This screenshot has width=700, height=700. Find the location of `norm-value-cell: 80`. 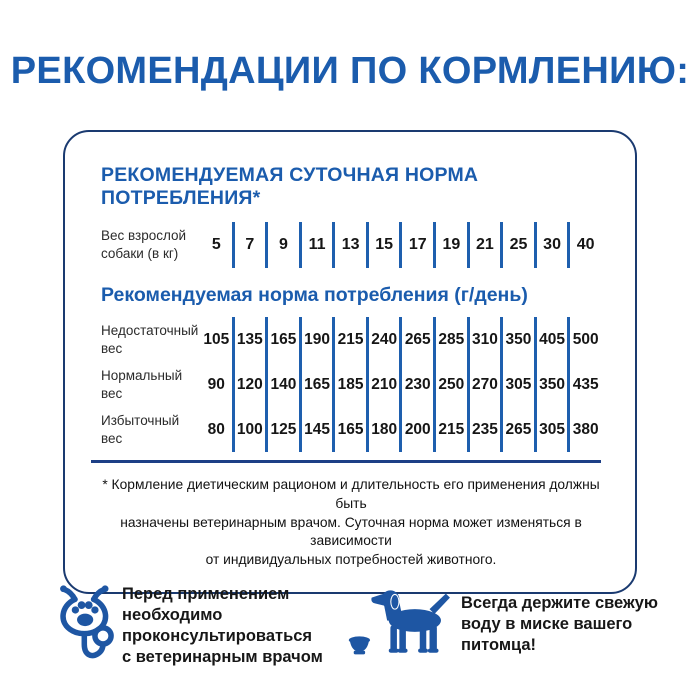

norm-value-cell: 80 is located at coordinates (216, 429).